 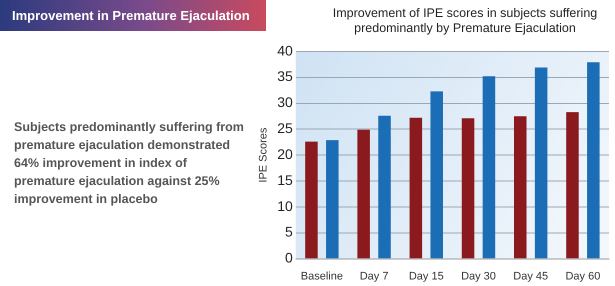 I want to click on text: Improvement in Premature Ejaculation, so click(x=133, y=15).